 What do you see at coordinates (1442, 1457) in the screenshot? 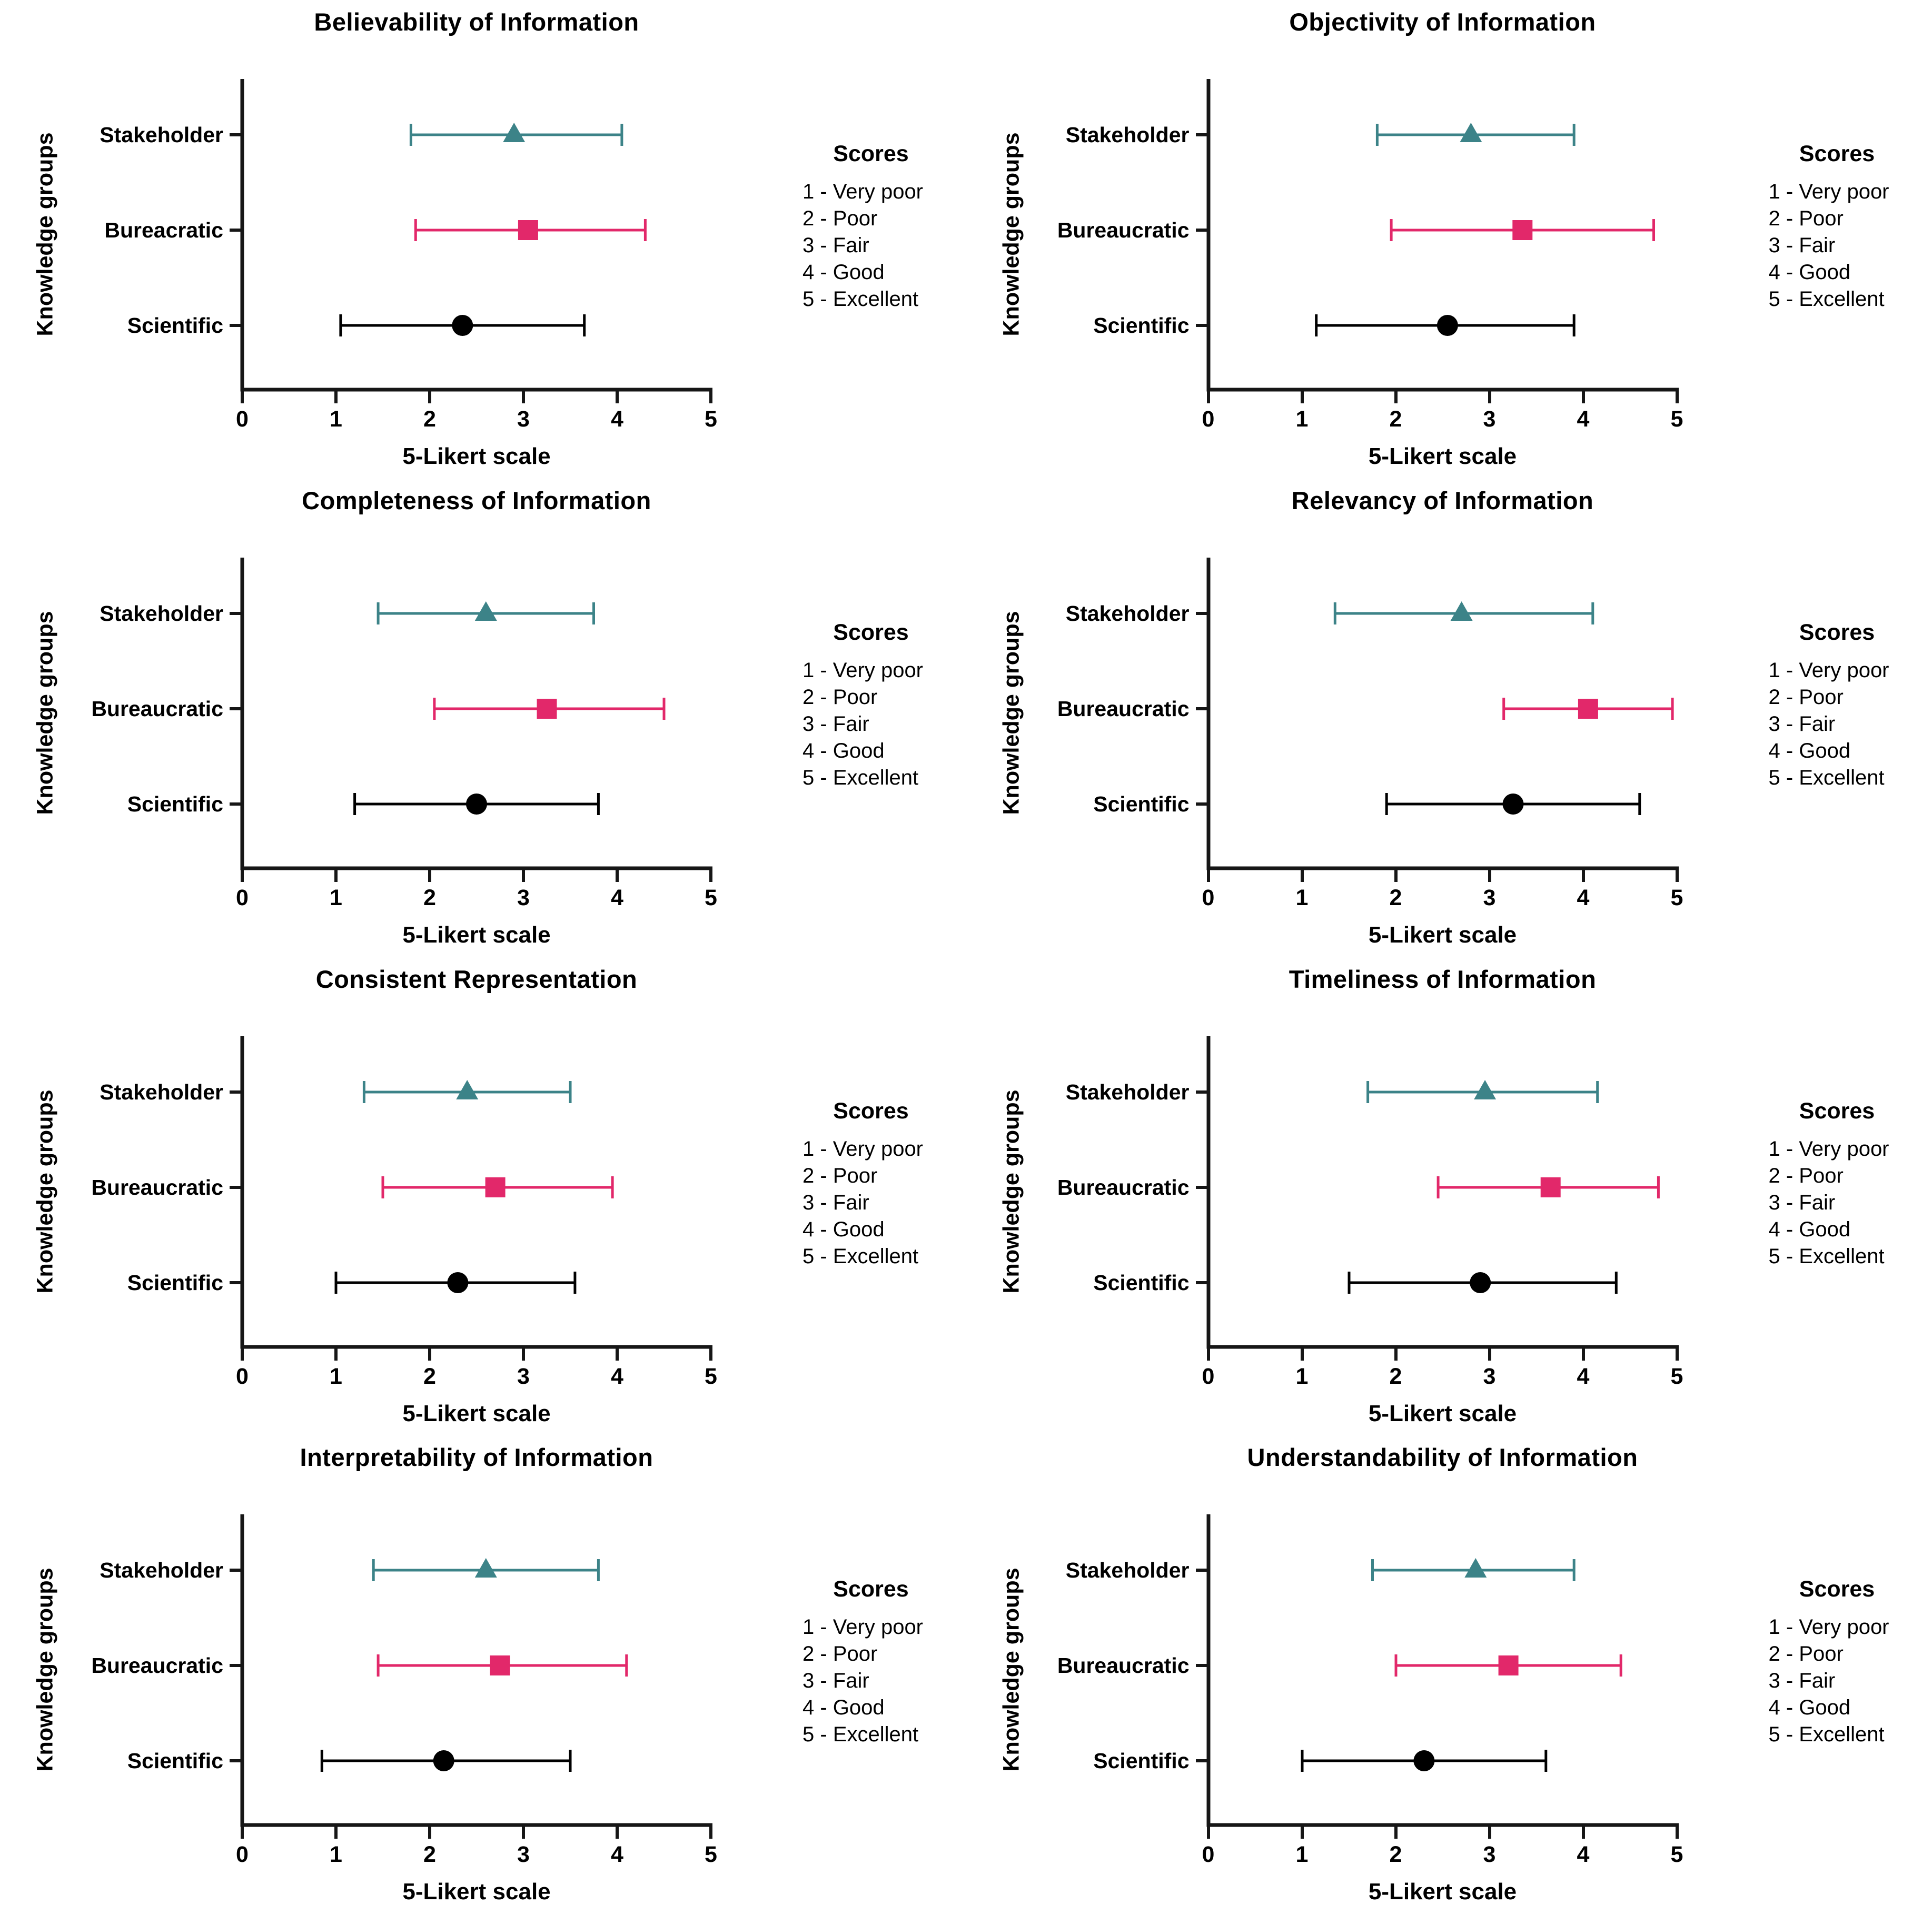
I see `chart-title: Understandability of Information` at bounding box center [1442, 1457].